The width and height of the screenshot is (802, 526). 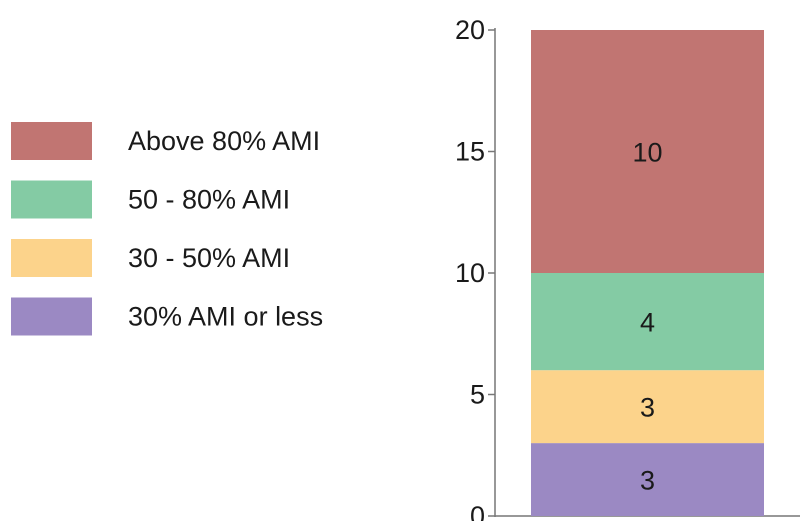 I want to click on y-tick-label: 20, so click(x=470, y=30).